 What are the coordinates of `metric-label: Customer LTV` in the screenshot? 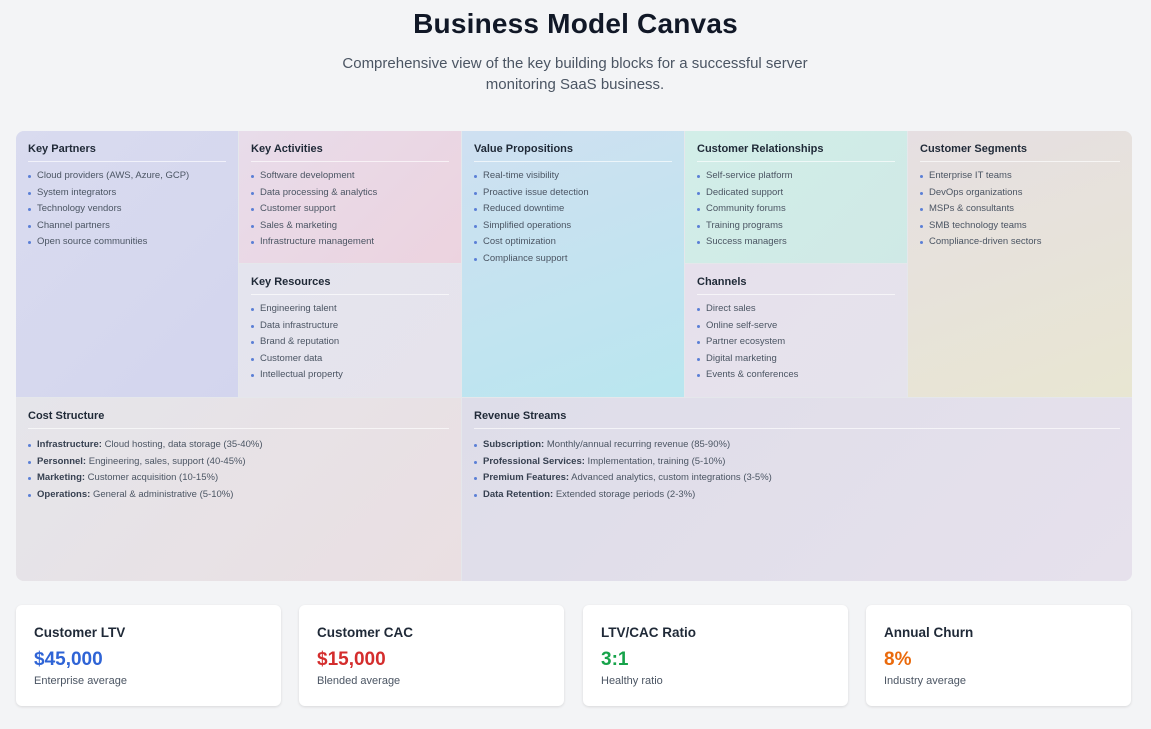 It's located at (80, 632).